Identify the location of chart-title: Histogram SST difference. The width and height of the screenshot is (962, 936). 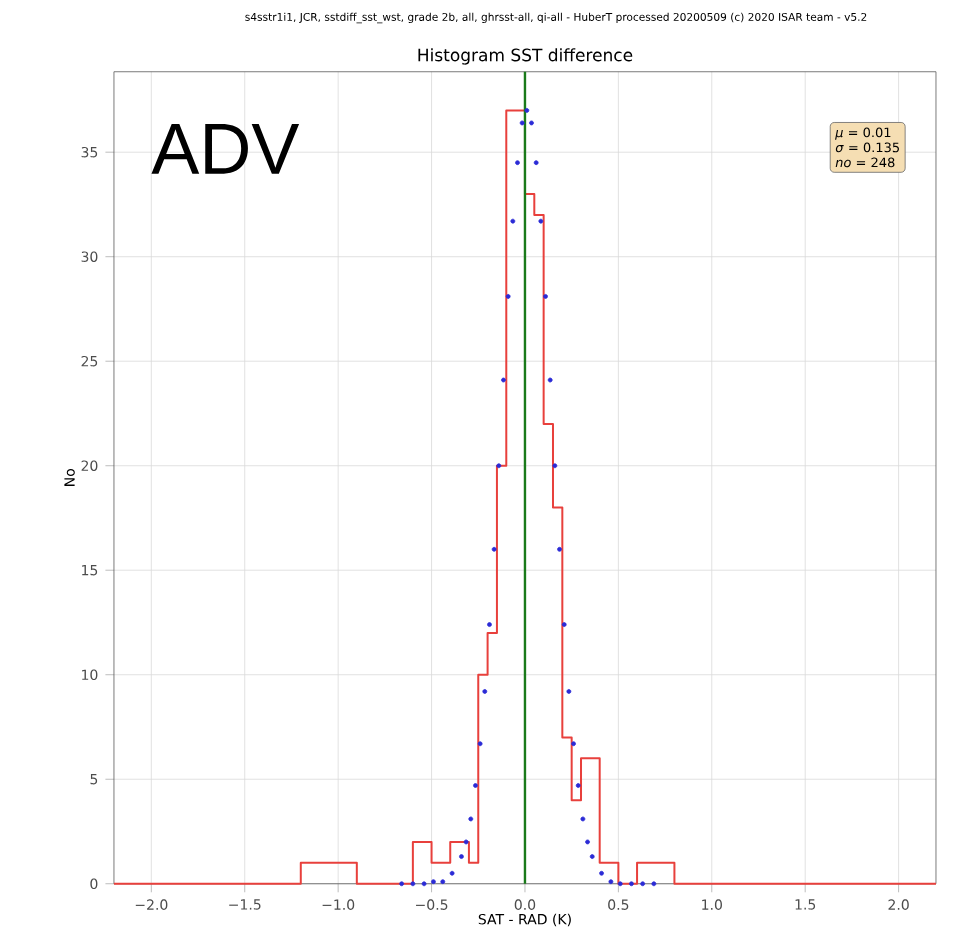
(525, 56).